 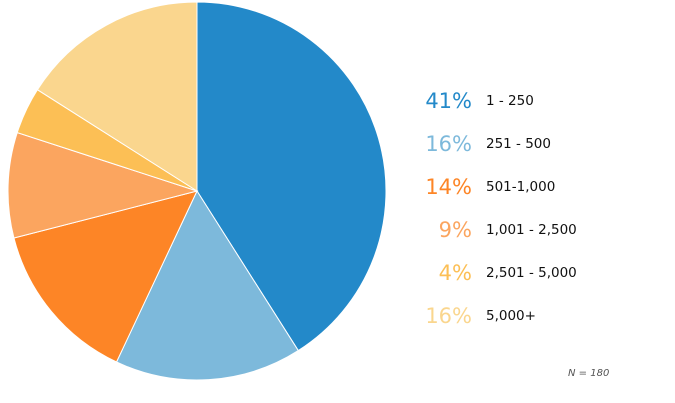 I want to click on legend-item: 9% 1,001 - 2,500, so click(x=510, y=236).